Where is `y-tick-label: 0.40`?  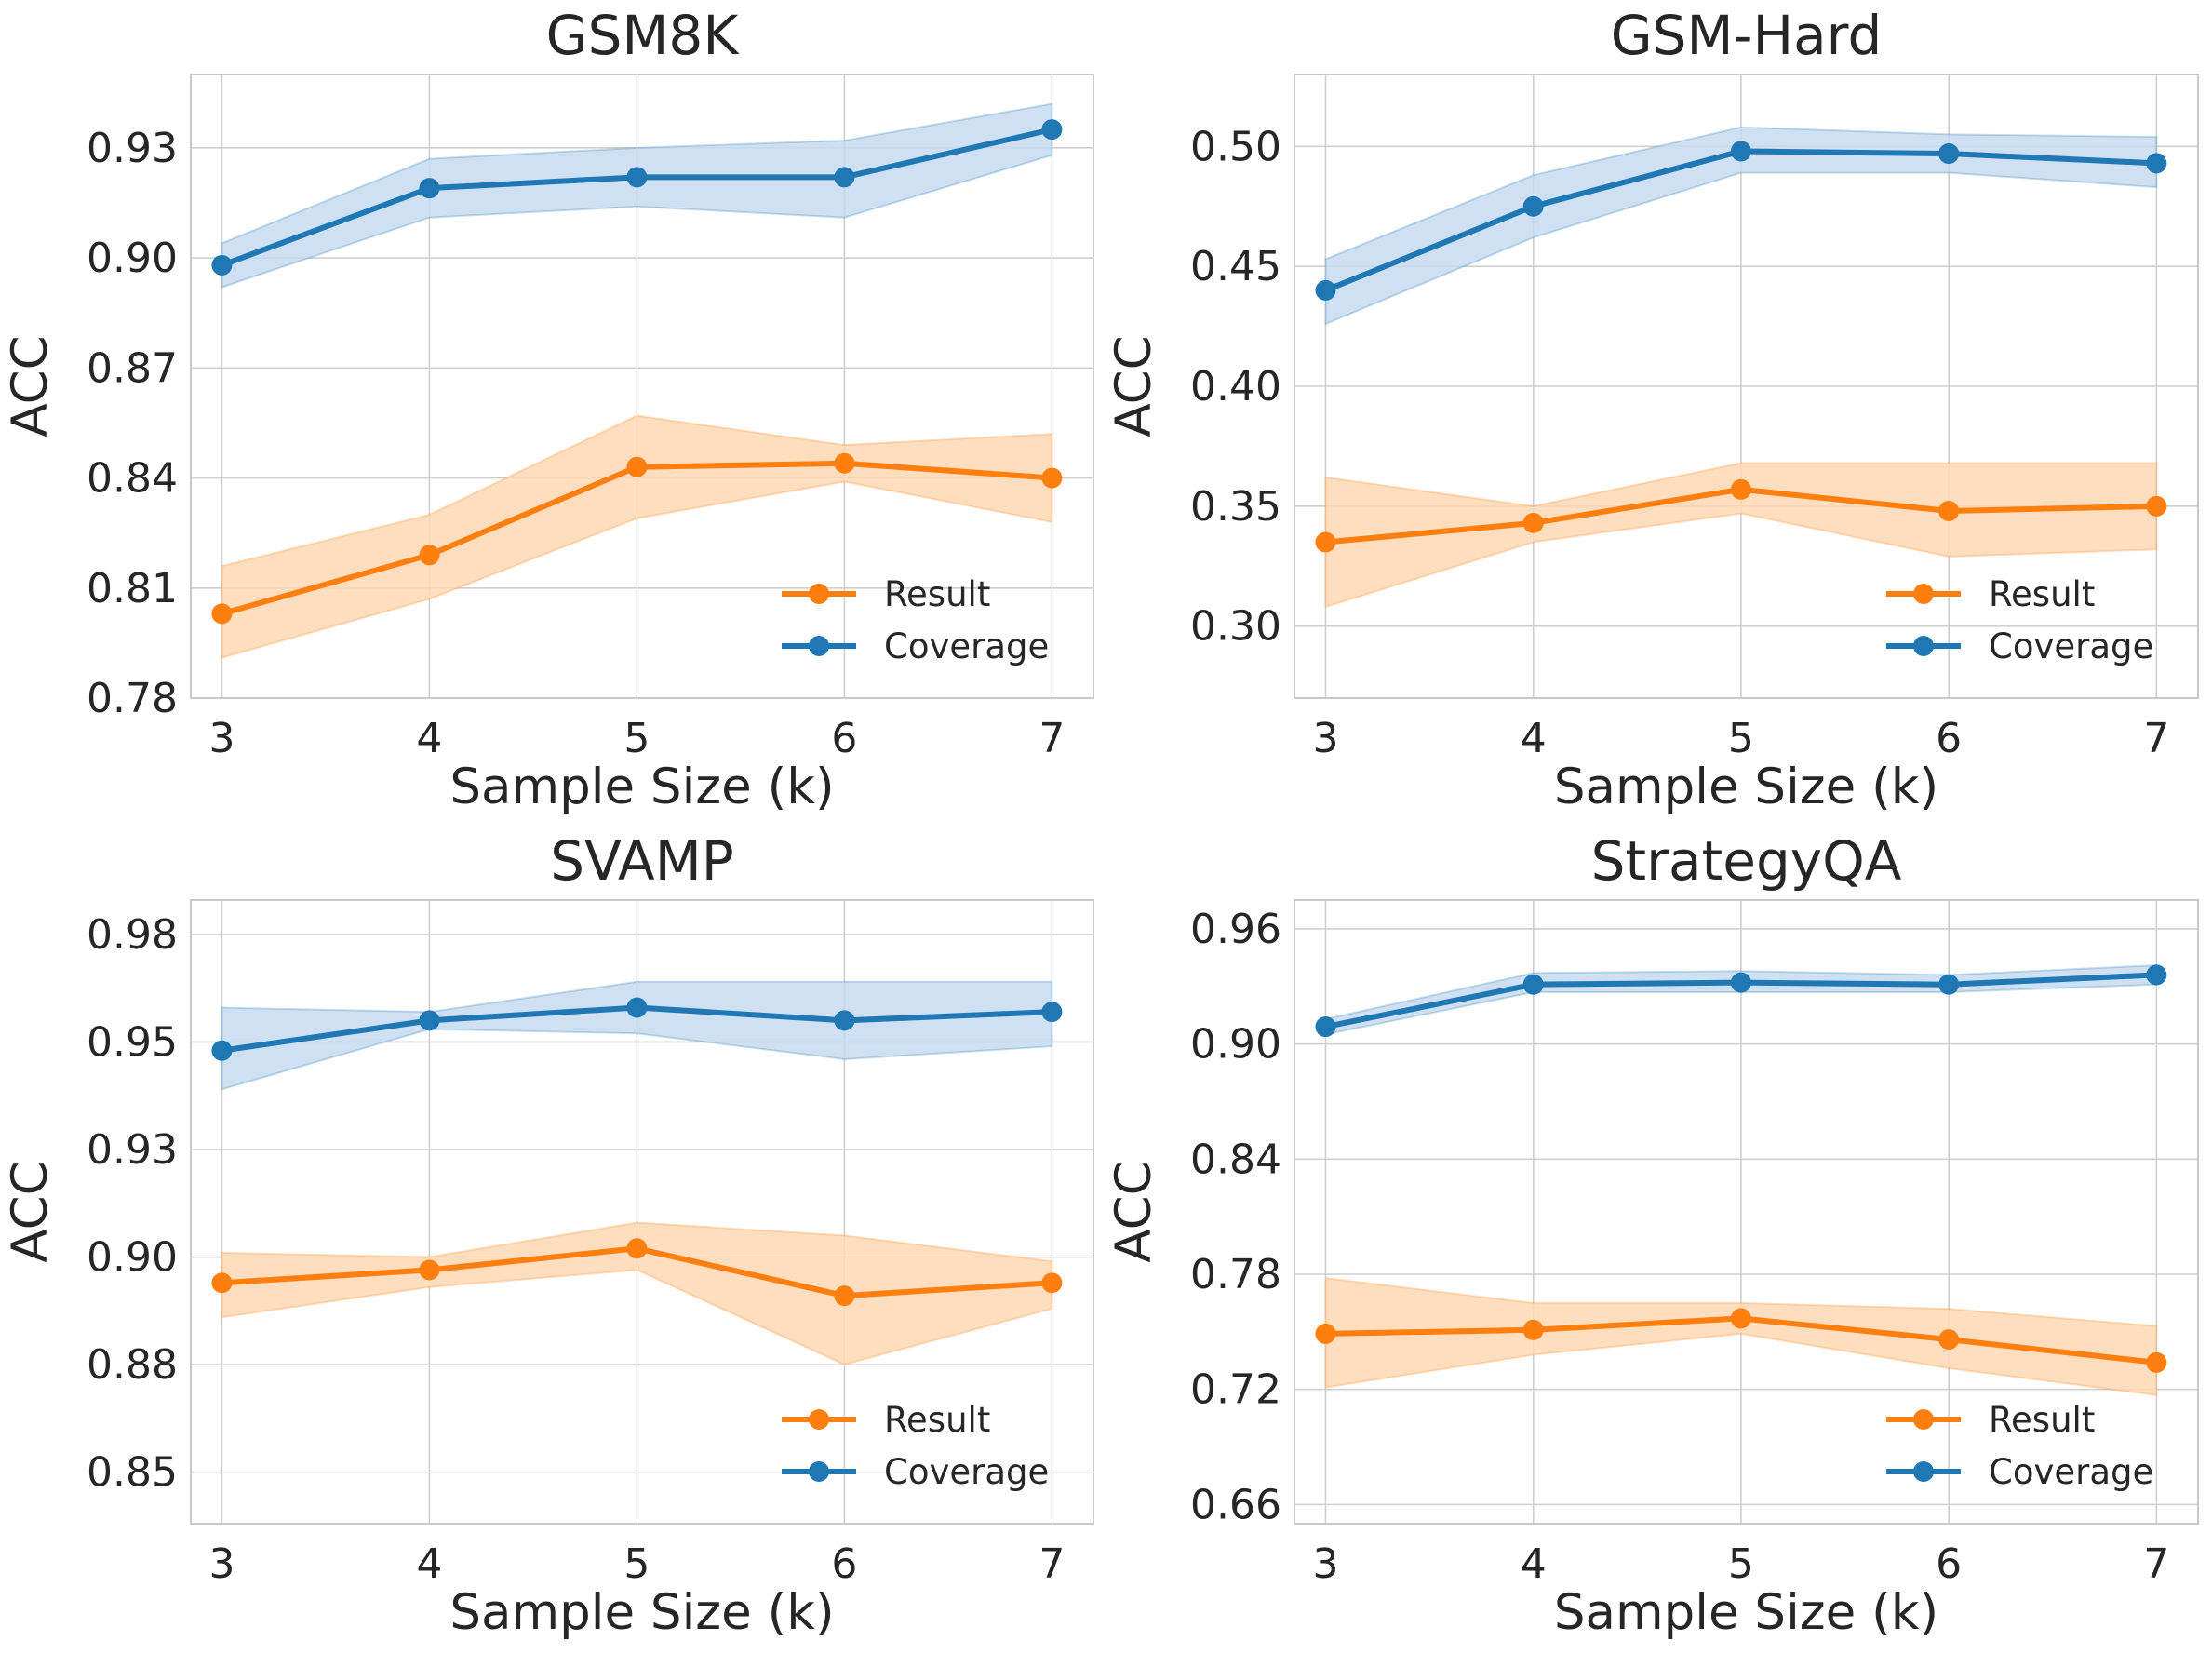 y-tick-label: 0.40 is located at coordinates (1235, 386).